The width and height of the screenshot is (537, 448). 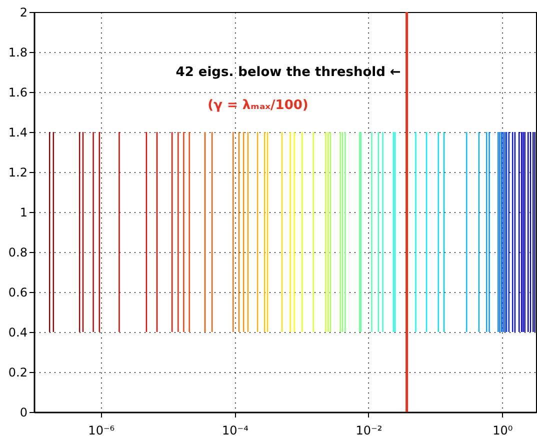 What do you see at coordinates (18, 173) in the screenshot?
I see `y-tick-label: 1.2` at bounding box center [18, 173].